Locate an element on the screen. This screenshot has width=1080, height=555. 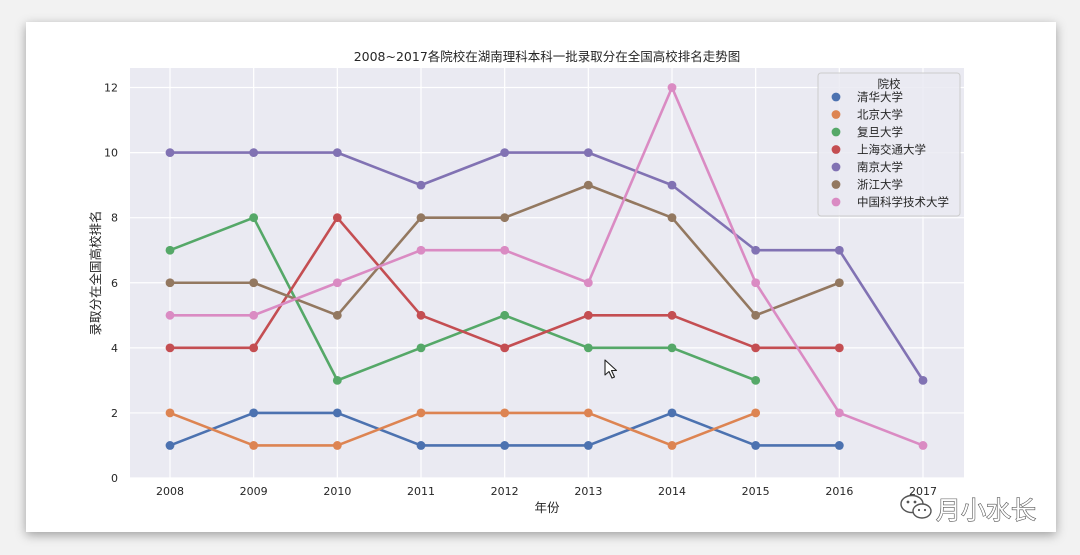
y-tick-label: 10 is located at coordinates (111, 153).